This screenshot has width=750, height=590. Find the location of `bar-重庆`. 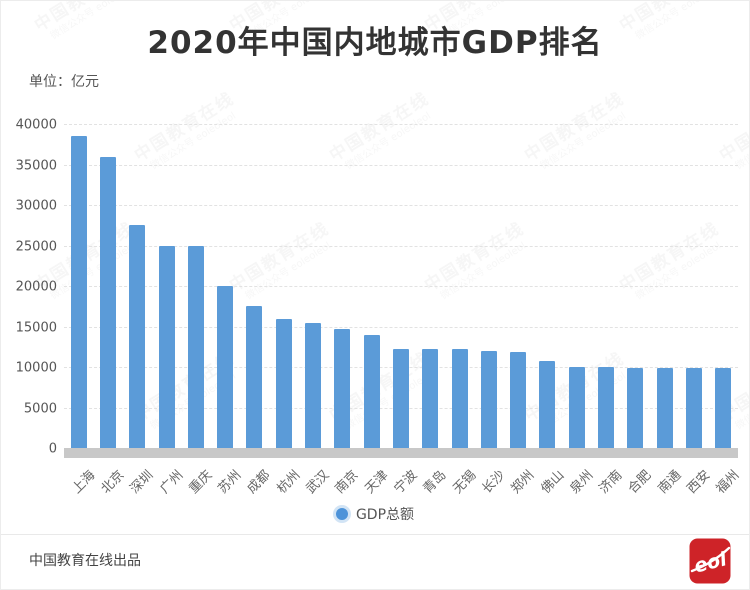

bar-重庆 is located at coordinates (195, 347).